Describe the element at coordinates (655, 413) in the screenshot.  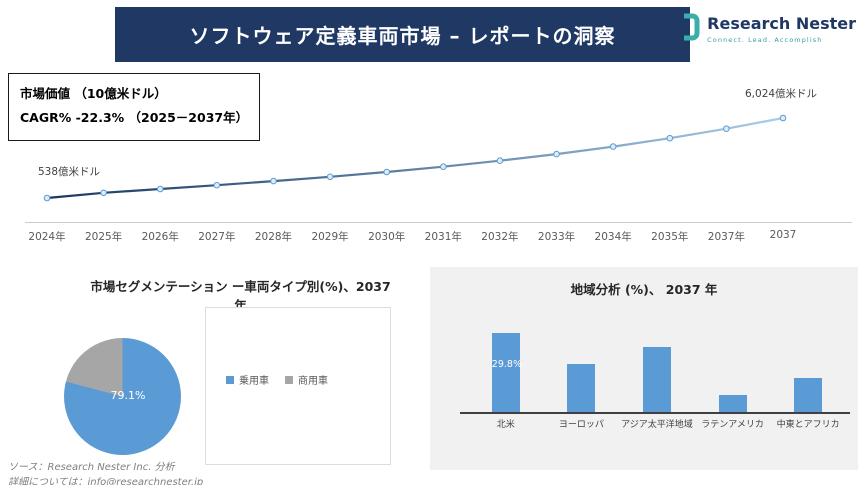
I see `bar-chart-axis-line` at that location.